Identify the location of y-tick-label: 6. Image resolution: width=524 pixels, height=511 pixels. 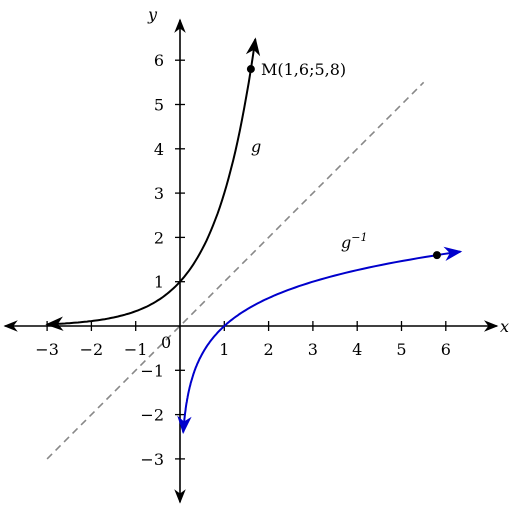
(159, 60).